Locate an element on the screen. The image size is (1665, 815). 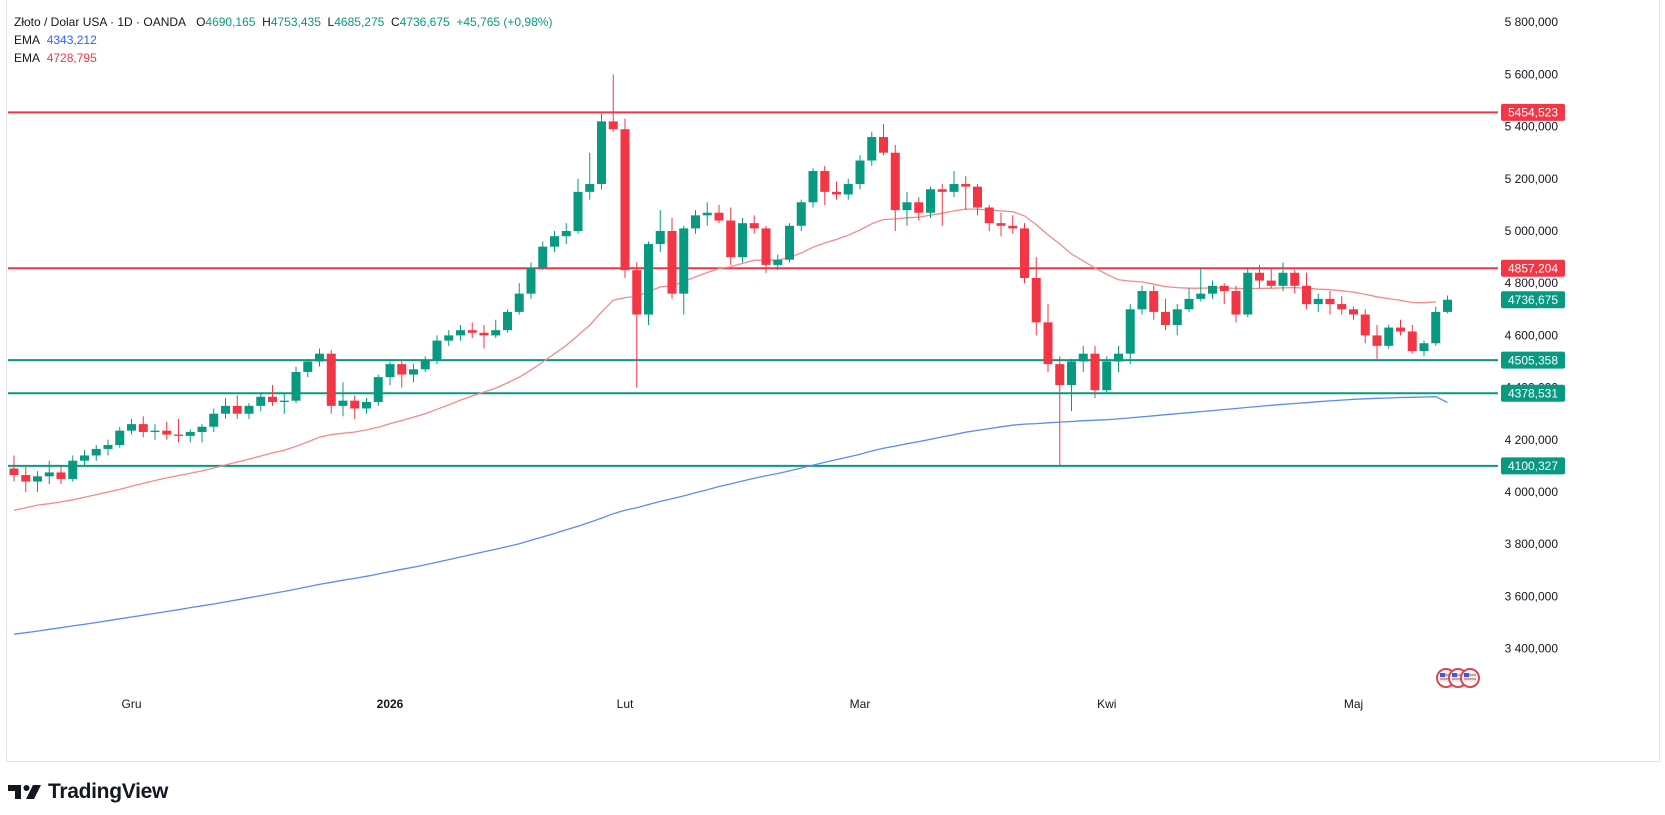
low-label: L is located at coordinates (331, 22).